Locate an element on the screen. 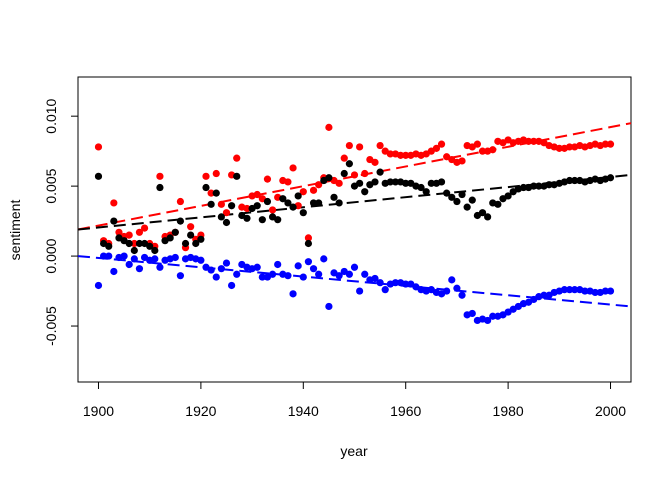 This screenshot has height=480, width=672. x-tick-label: 1900 is located at coordinates (98, 411).